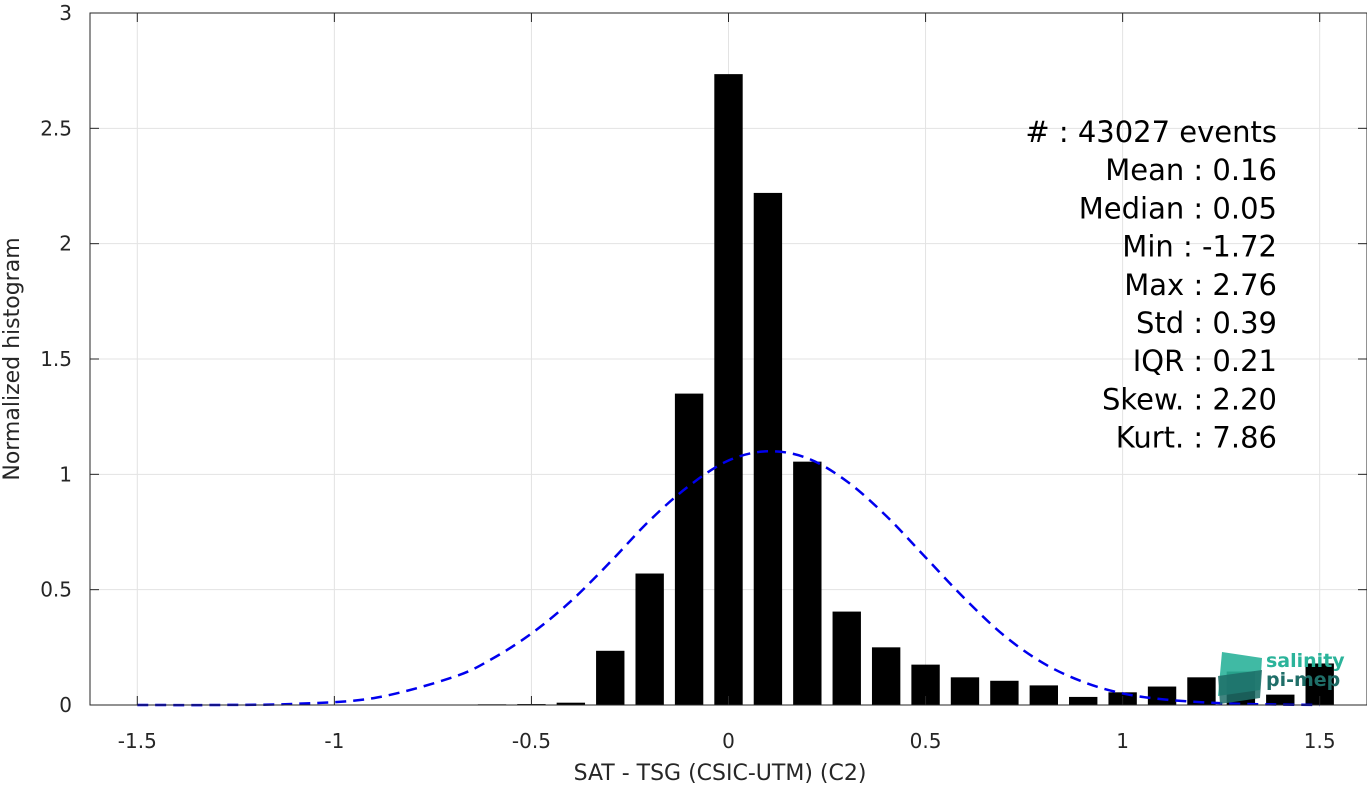 This screenshot has width=1367, height=785. Describe the element at coordinates (12, 358) in the screenshot. I see `y-axis-label: Normalized histogram` at that location.